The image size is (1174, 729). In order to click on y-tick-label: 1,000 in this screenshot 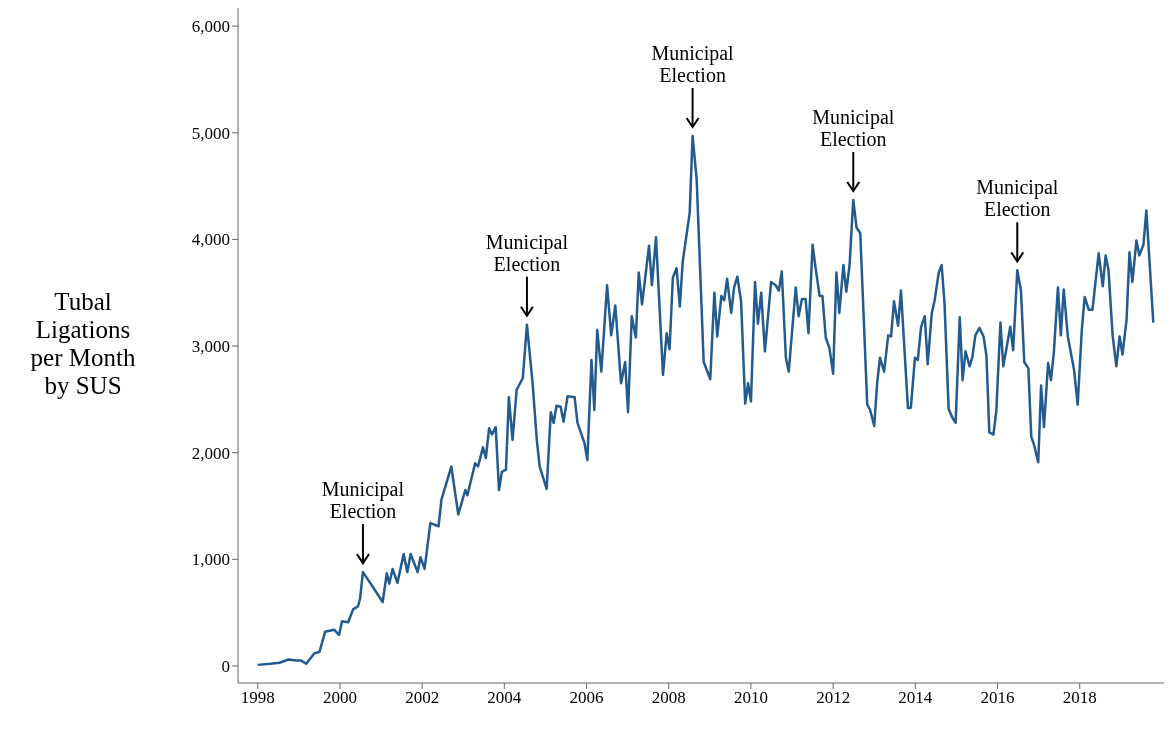, I will do `click(210, 560)`.